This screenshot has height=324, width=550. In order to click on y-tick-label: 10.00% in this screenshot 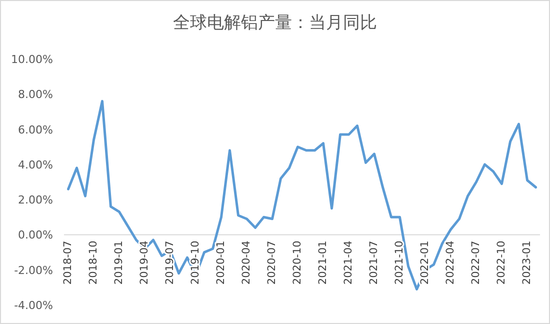, I will do `click(32, 59)`.